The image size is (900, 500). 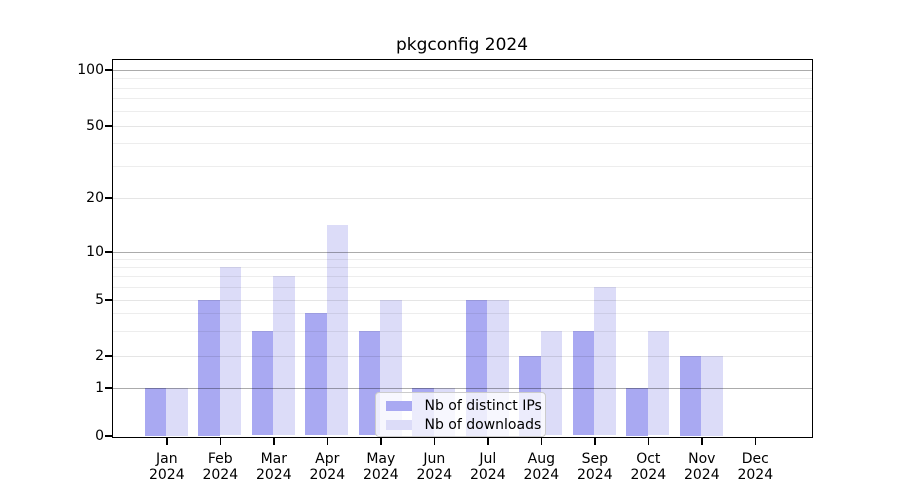 I want to click on chart-title: pkgconfig 2024, so click(x=462, y=45).